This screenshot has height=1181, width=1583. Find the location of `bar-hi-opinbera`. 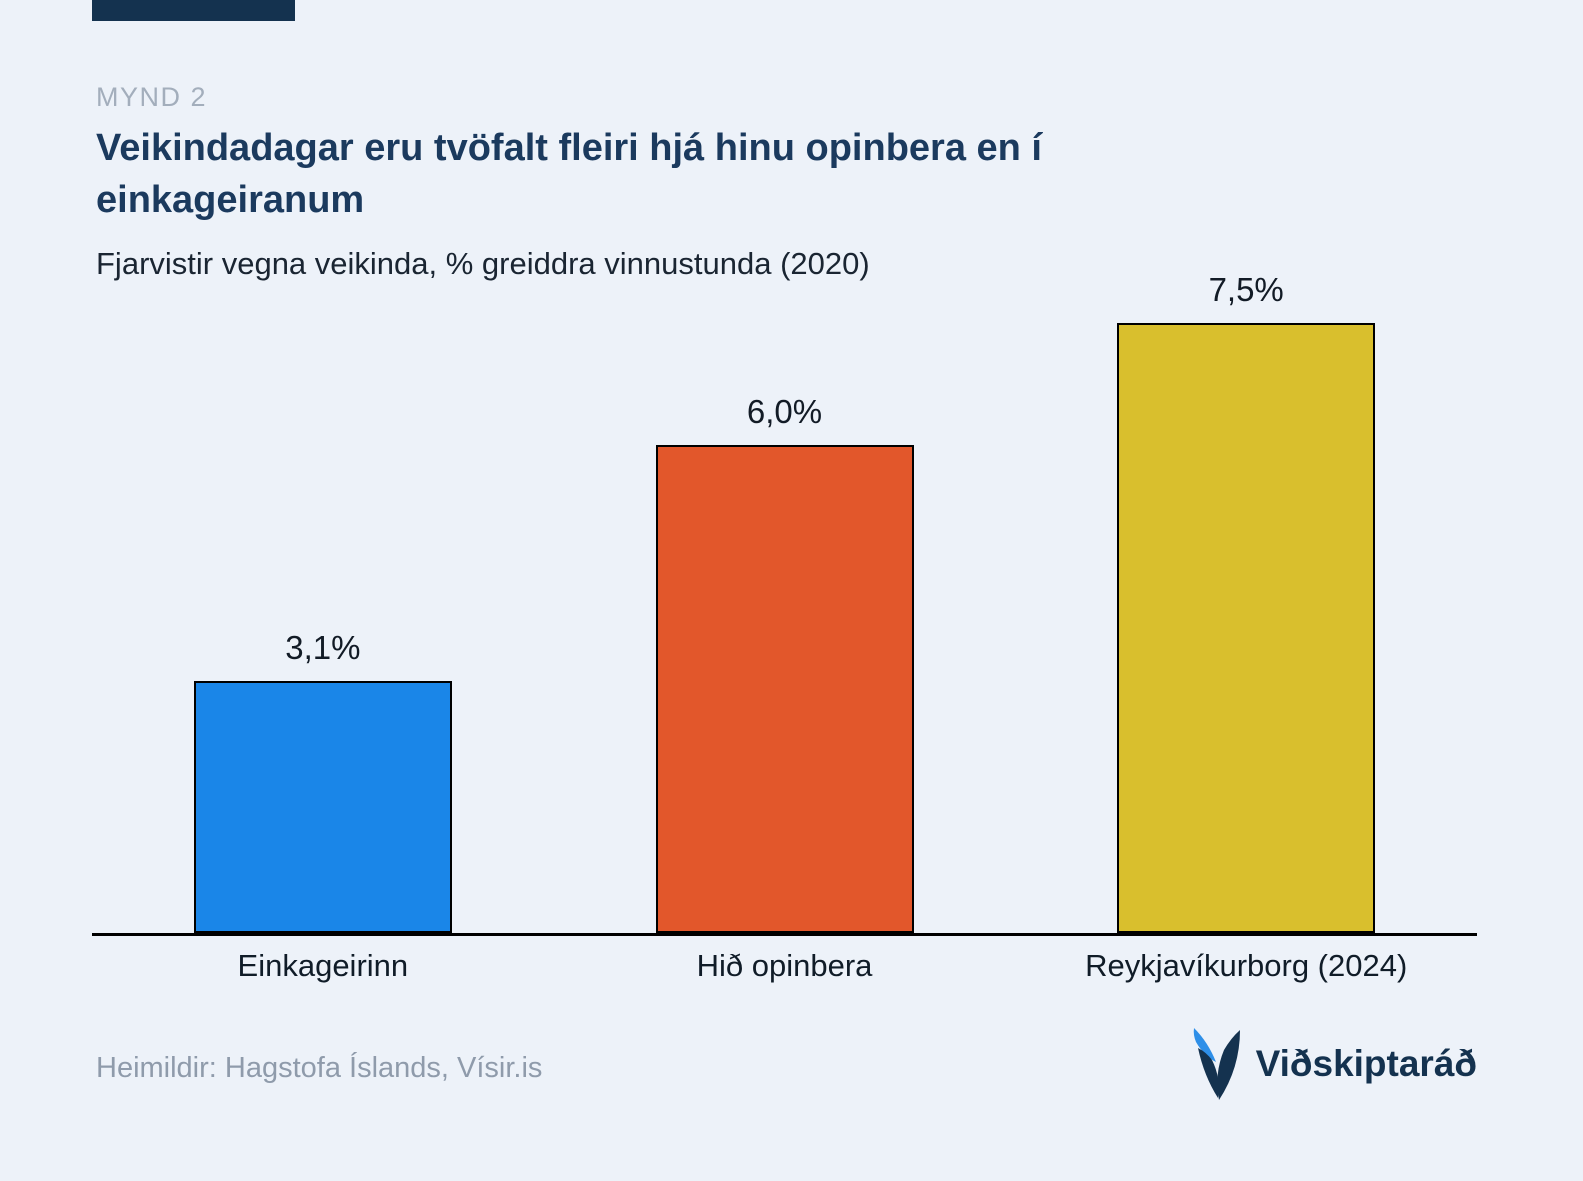

bar-hi-opinbera is located at coordinates (784, 689).